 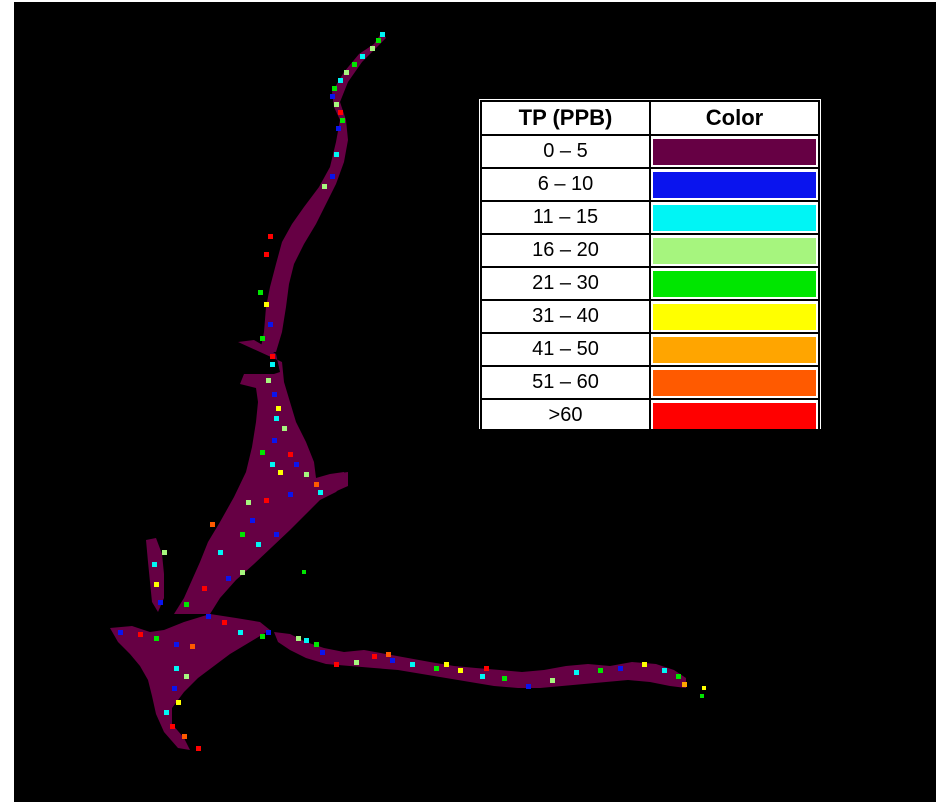 I want to click on middle-section, so click(x=261, y=477).